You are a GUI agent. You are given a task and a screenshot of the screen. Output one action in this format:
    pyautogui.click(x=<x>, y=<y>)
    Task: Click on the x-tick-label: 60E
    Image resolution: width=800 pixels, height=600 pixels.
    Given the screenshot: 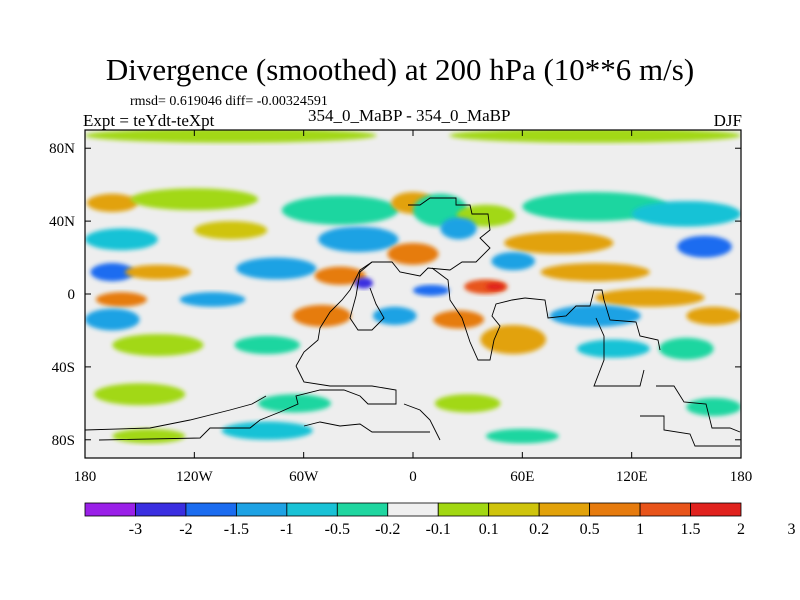 What is the action you would take?
    pyautogui.click(x=522, y=477)
    